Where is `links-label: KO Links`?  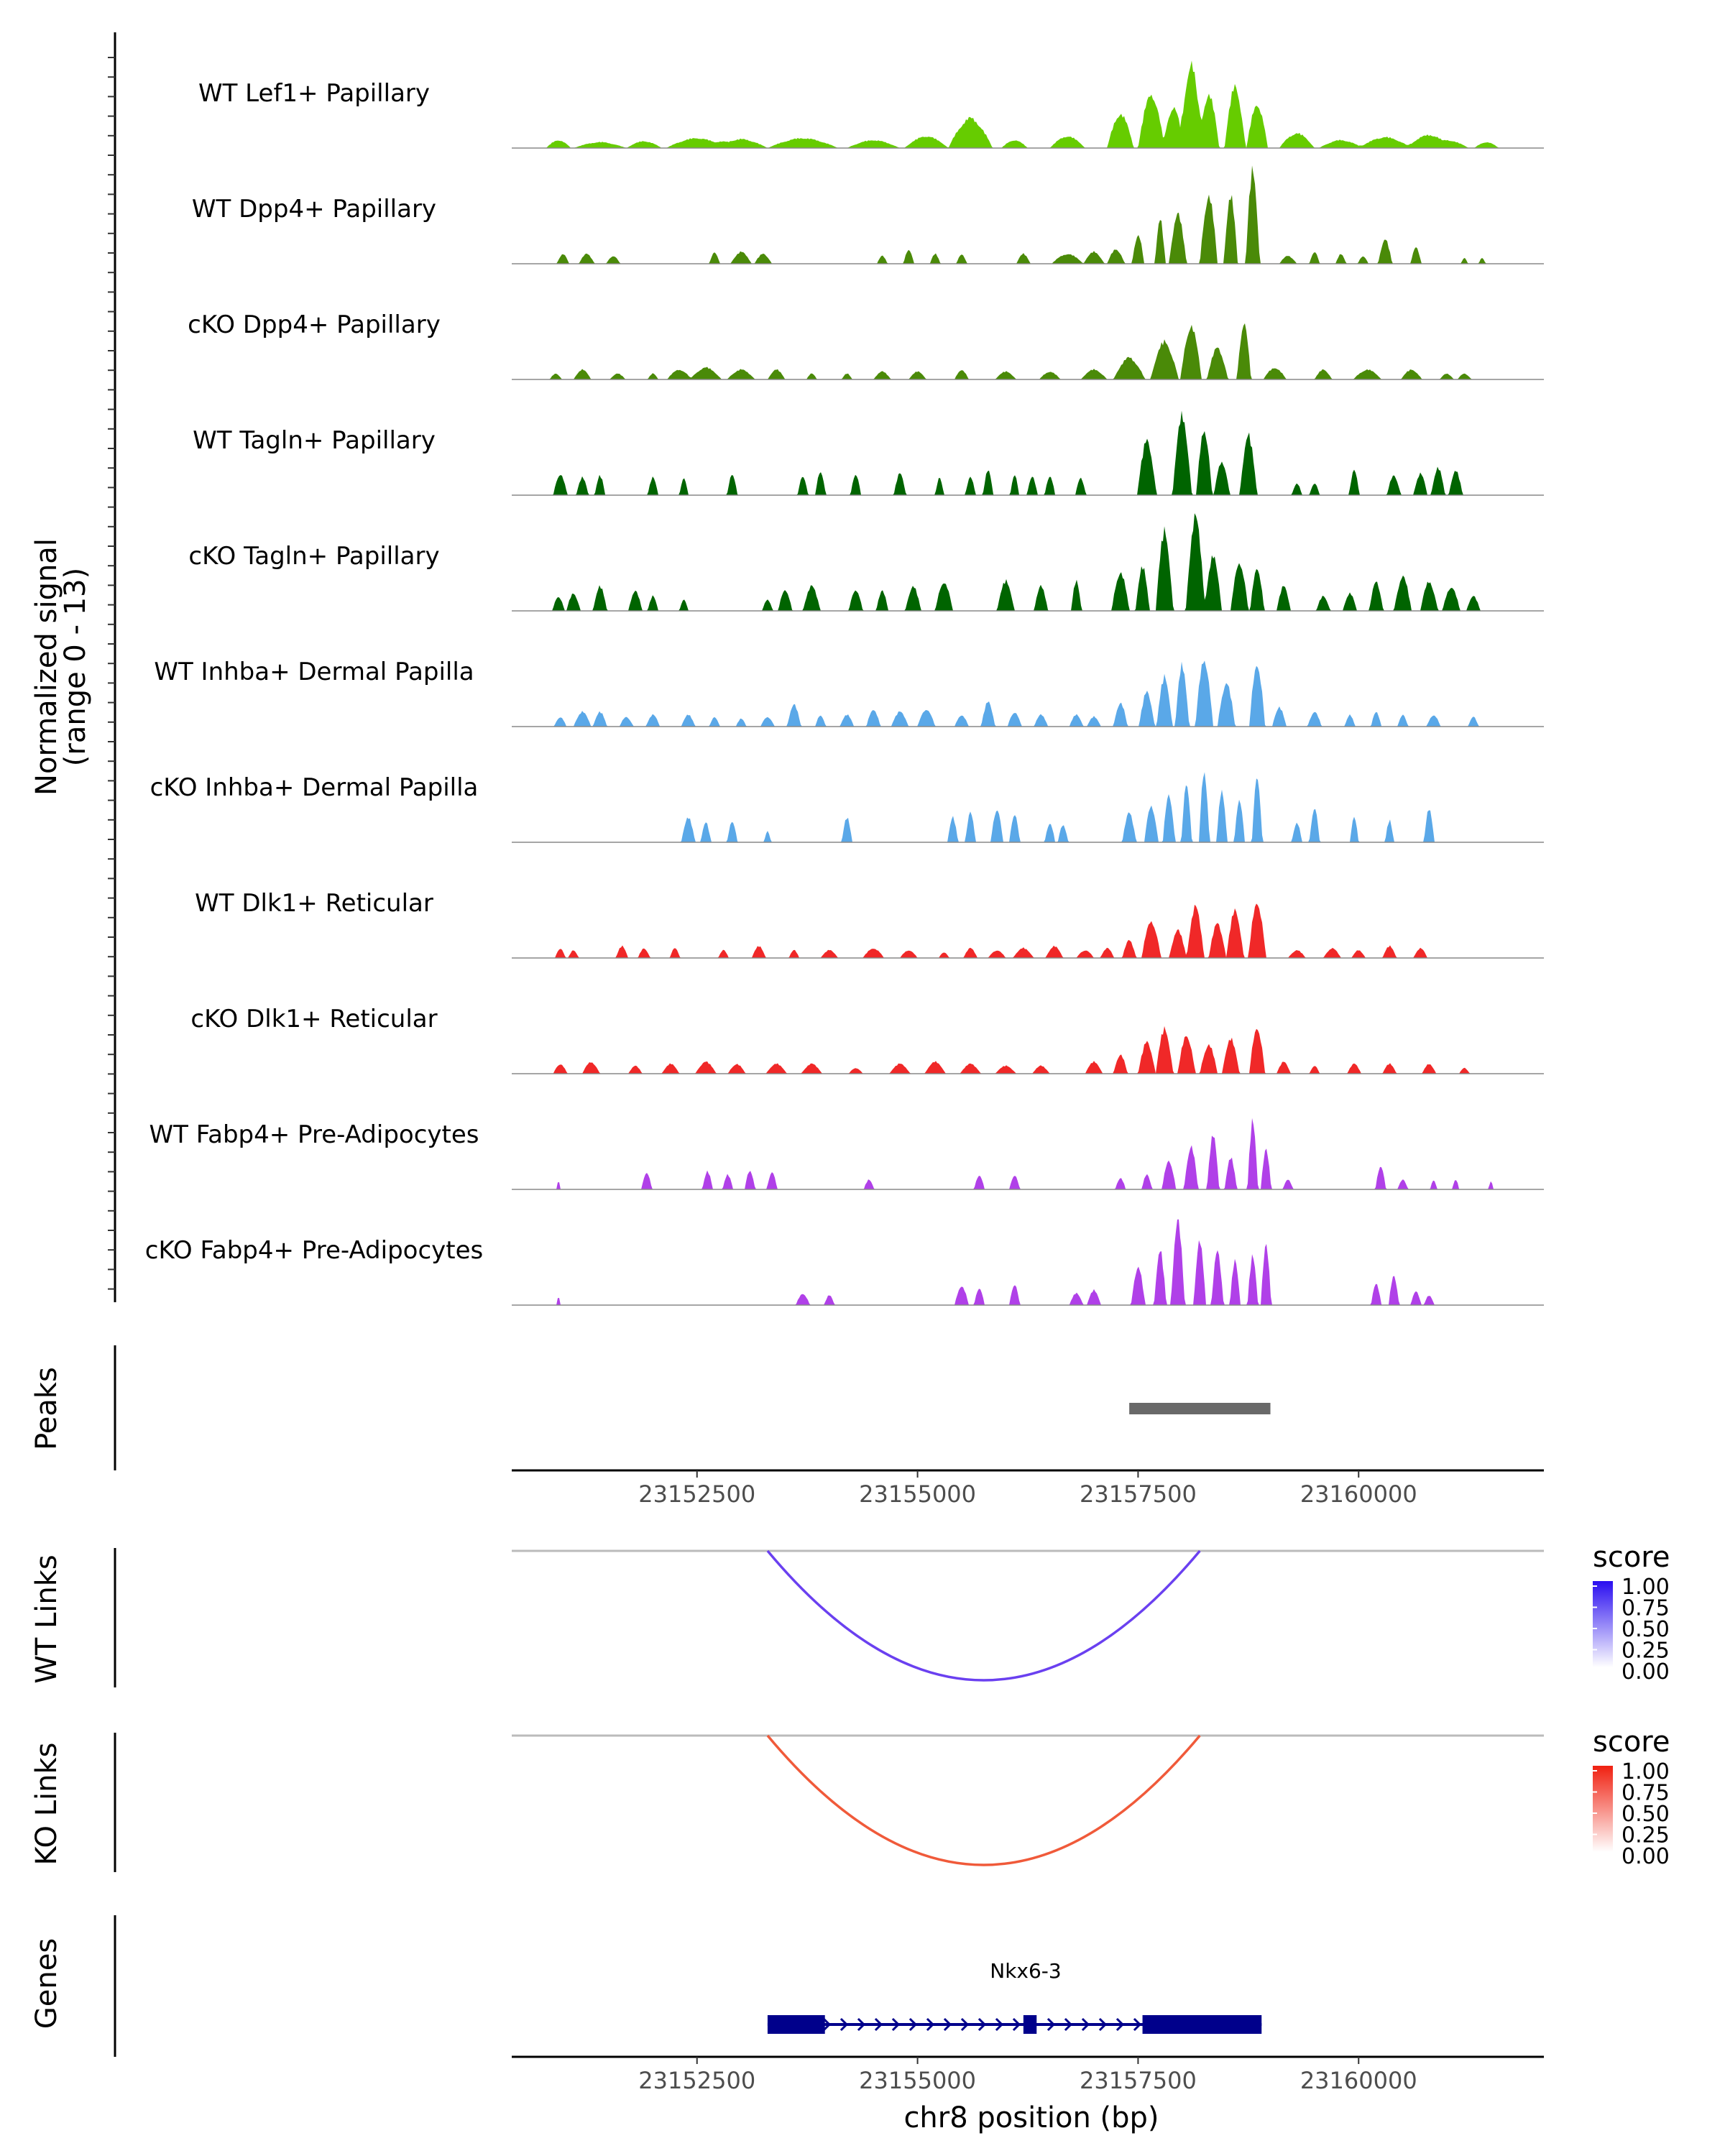
links-label: KO Links is located at coordinates (46, 1805).